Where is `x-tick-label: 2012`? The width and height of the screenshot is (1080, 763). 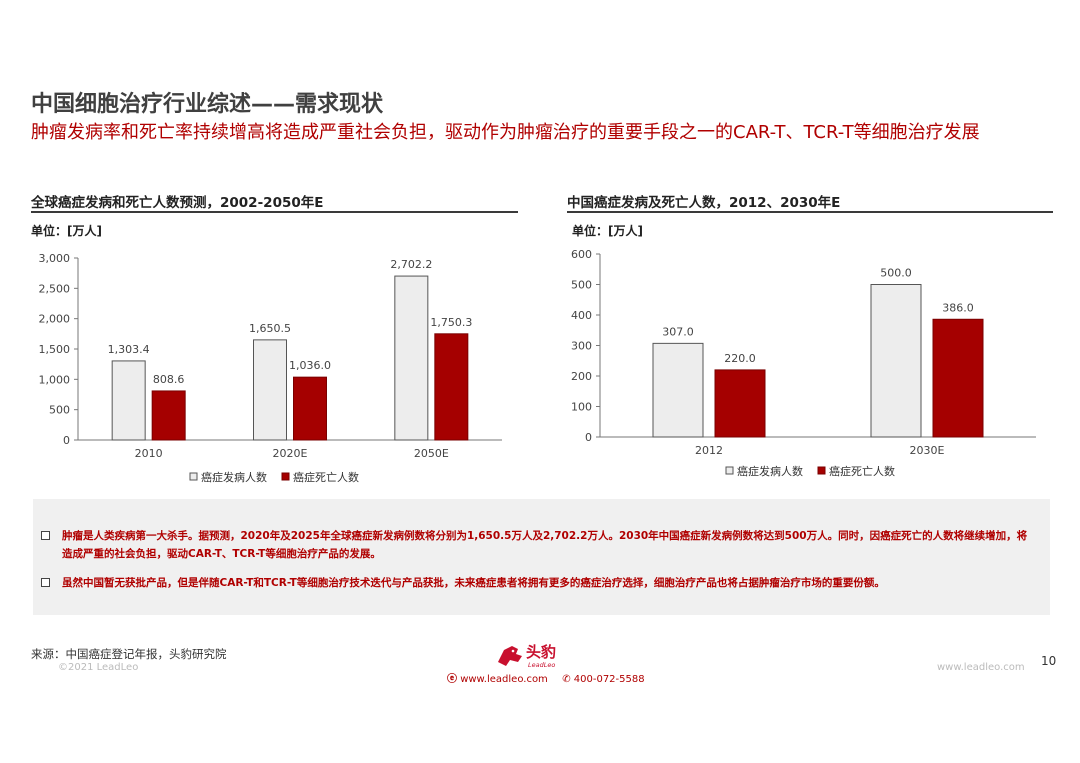 x-tick-label: 2012 is located at coordinates (709, 450).